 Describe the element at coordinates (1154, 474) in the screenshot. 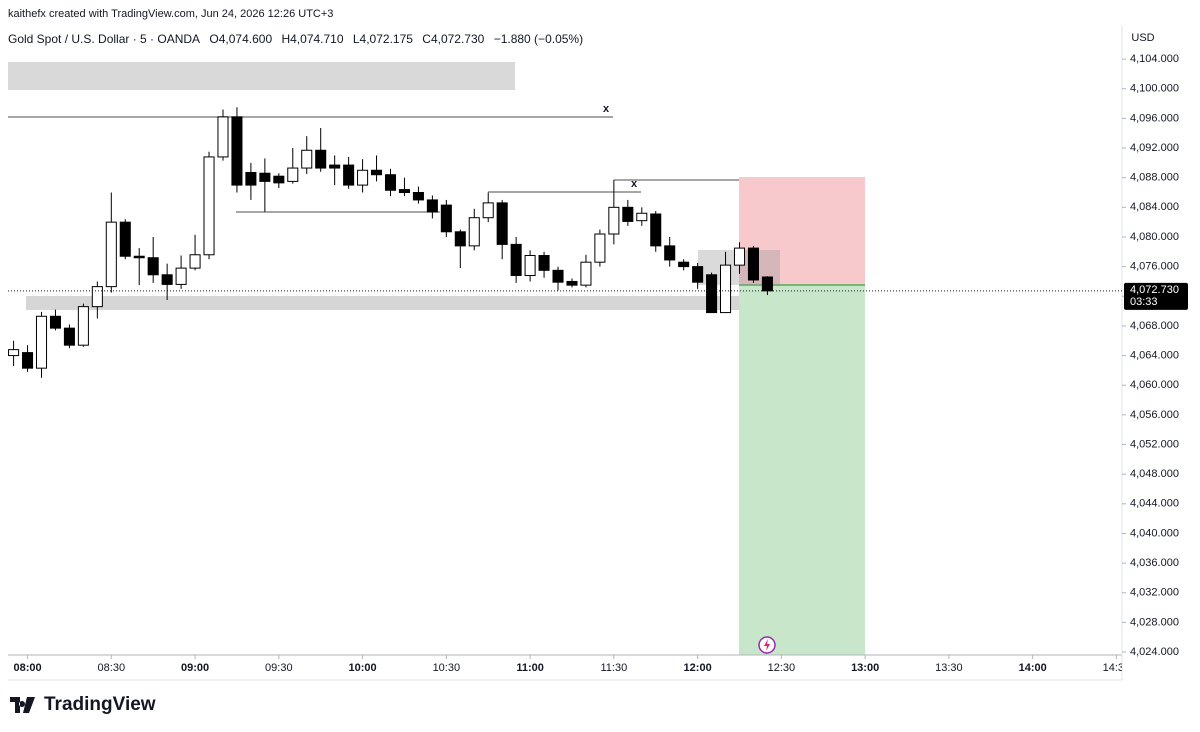

I see `y-tick-label: 4,048.000` at that location.